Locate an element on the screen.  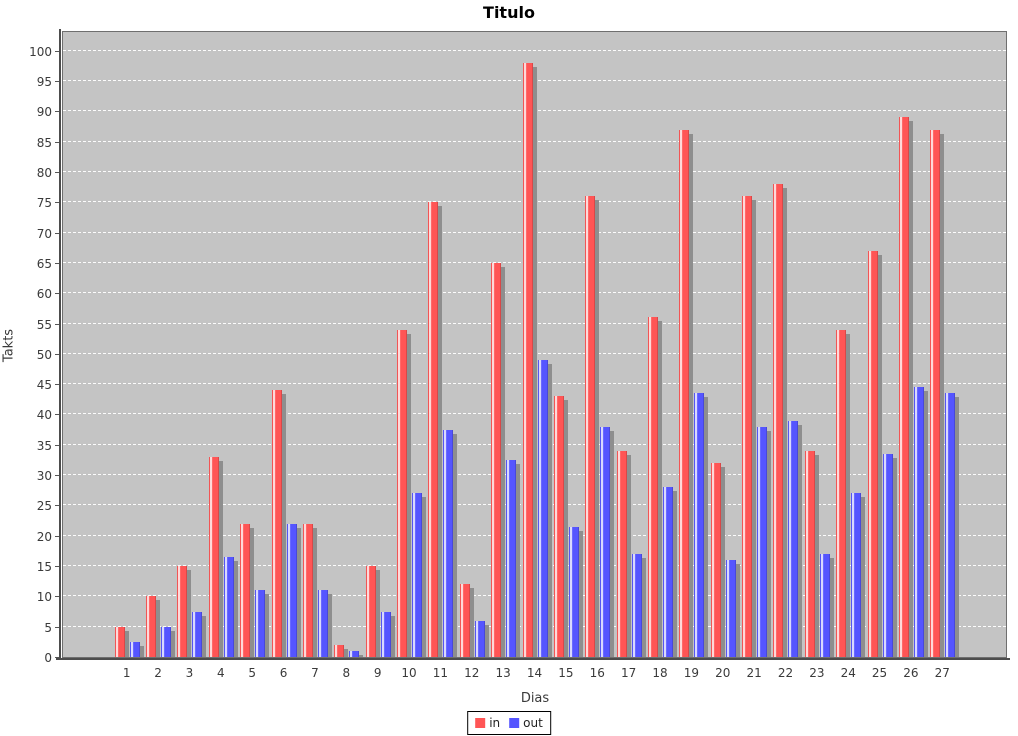
y-tick-label-0: 0 is located at coordinates (48, 658).